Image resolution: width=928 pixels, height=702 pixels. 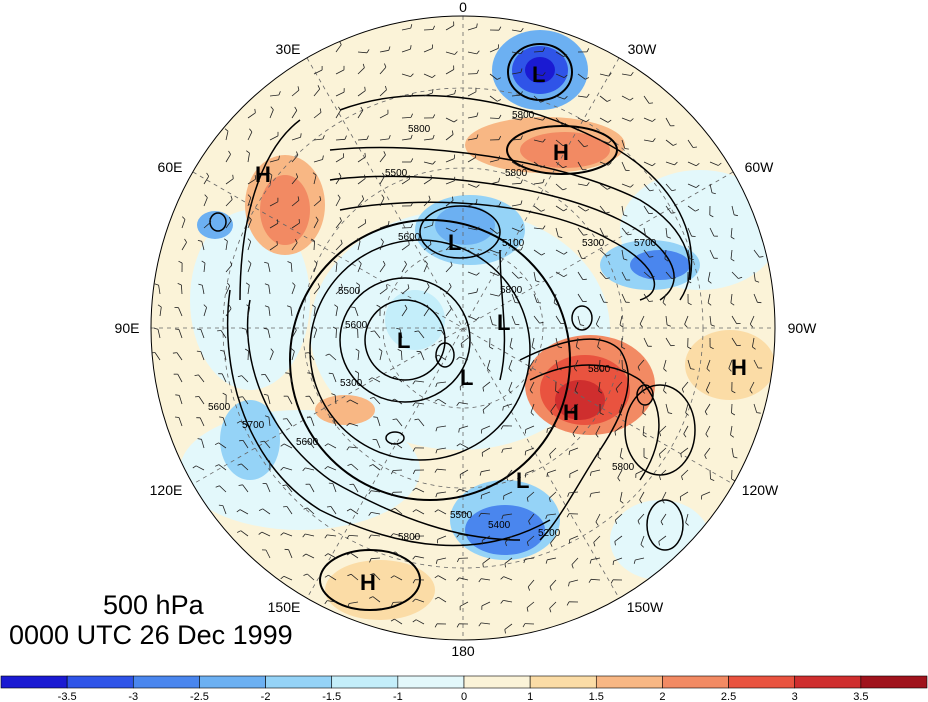 I want to click on colorbar: -3.5 -3 -2.5 -2 -1.5 -1 0 1 1.5 2 2.5 3 3.5, so click(x=464, y=688).